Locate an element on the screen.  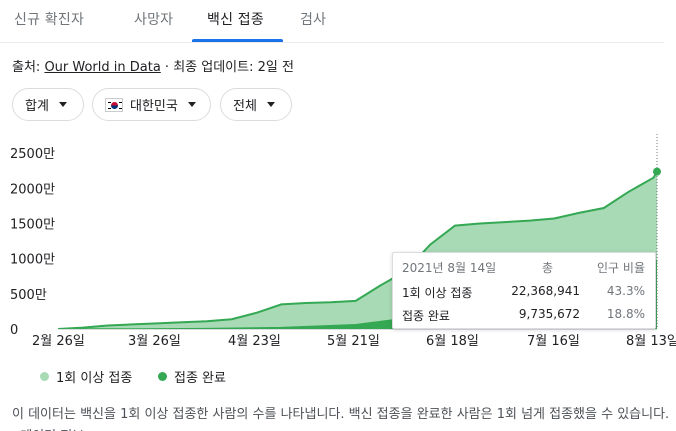
scope-dropdown: 전체 is located at coordinates (256, 104).